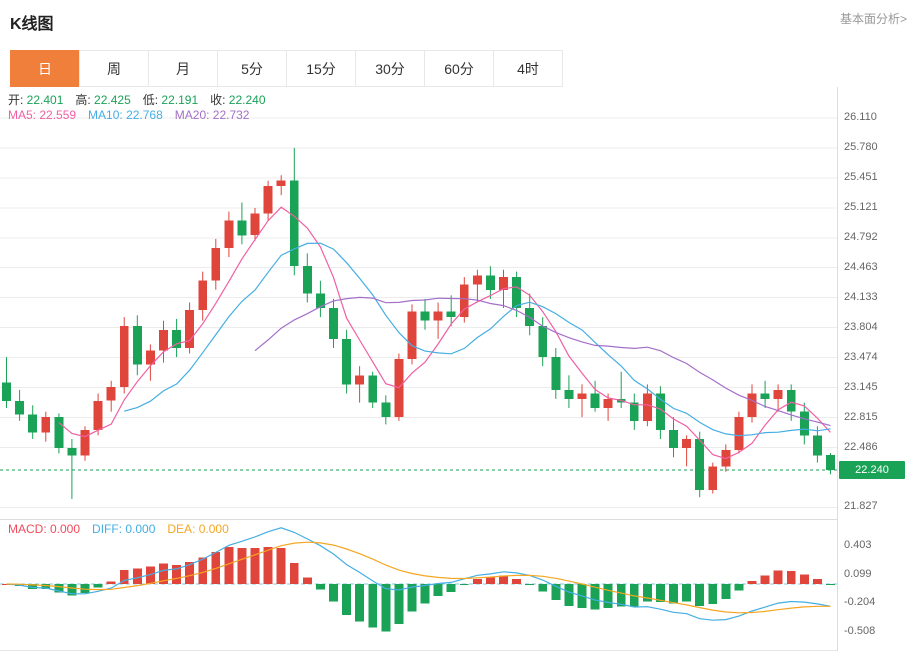  Describe the element at coordinates (321, 68) in the screenshot. I see `tab-15min: 15分` at that location.